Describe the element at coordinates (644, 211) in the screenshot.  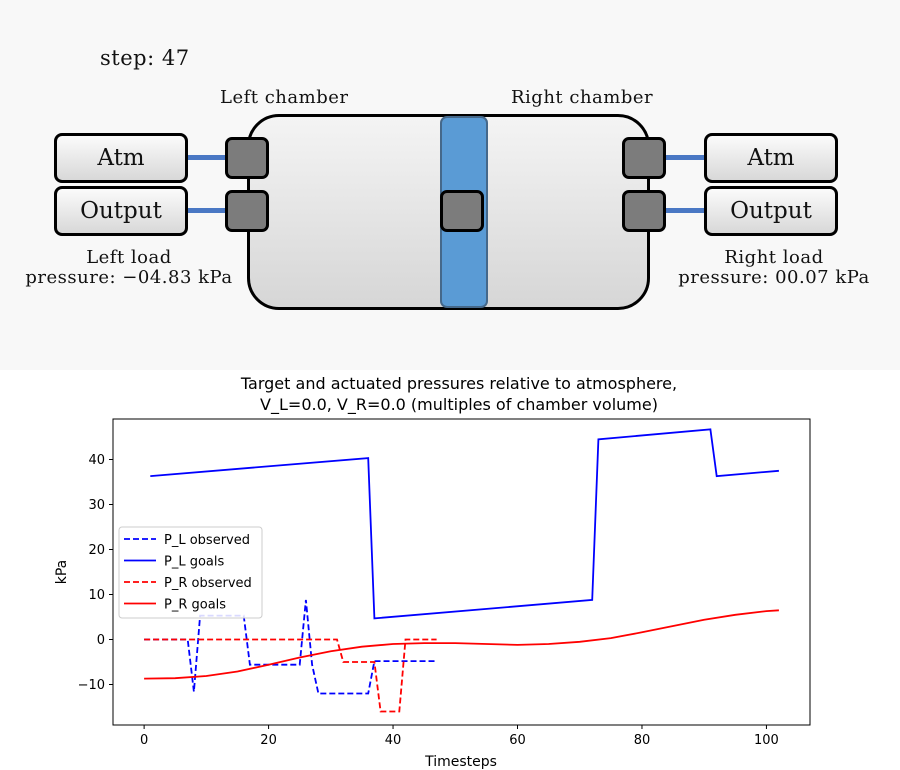
I see `right-output-valve` at that location.